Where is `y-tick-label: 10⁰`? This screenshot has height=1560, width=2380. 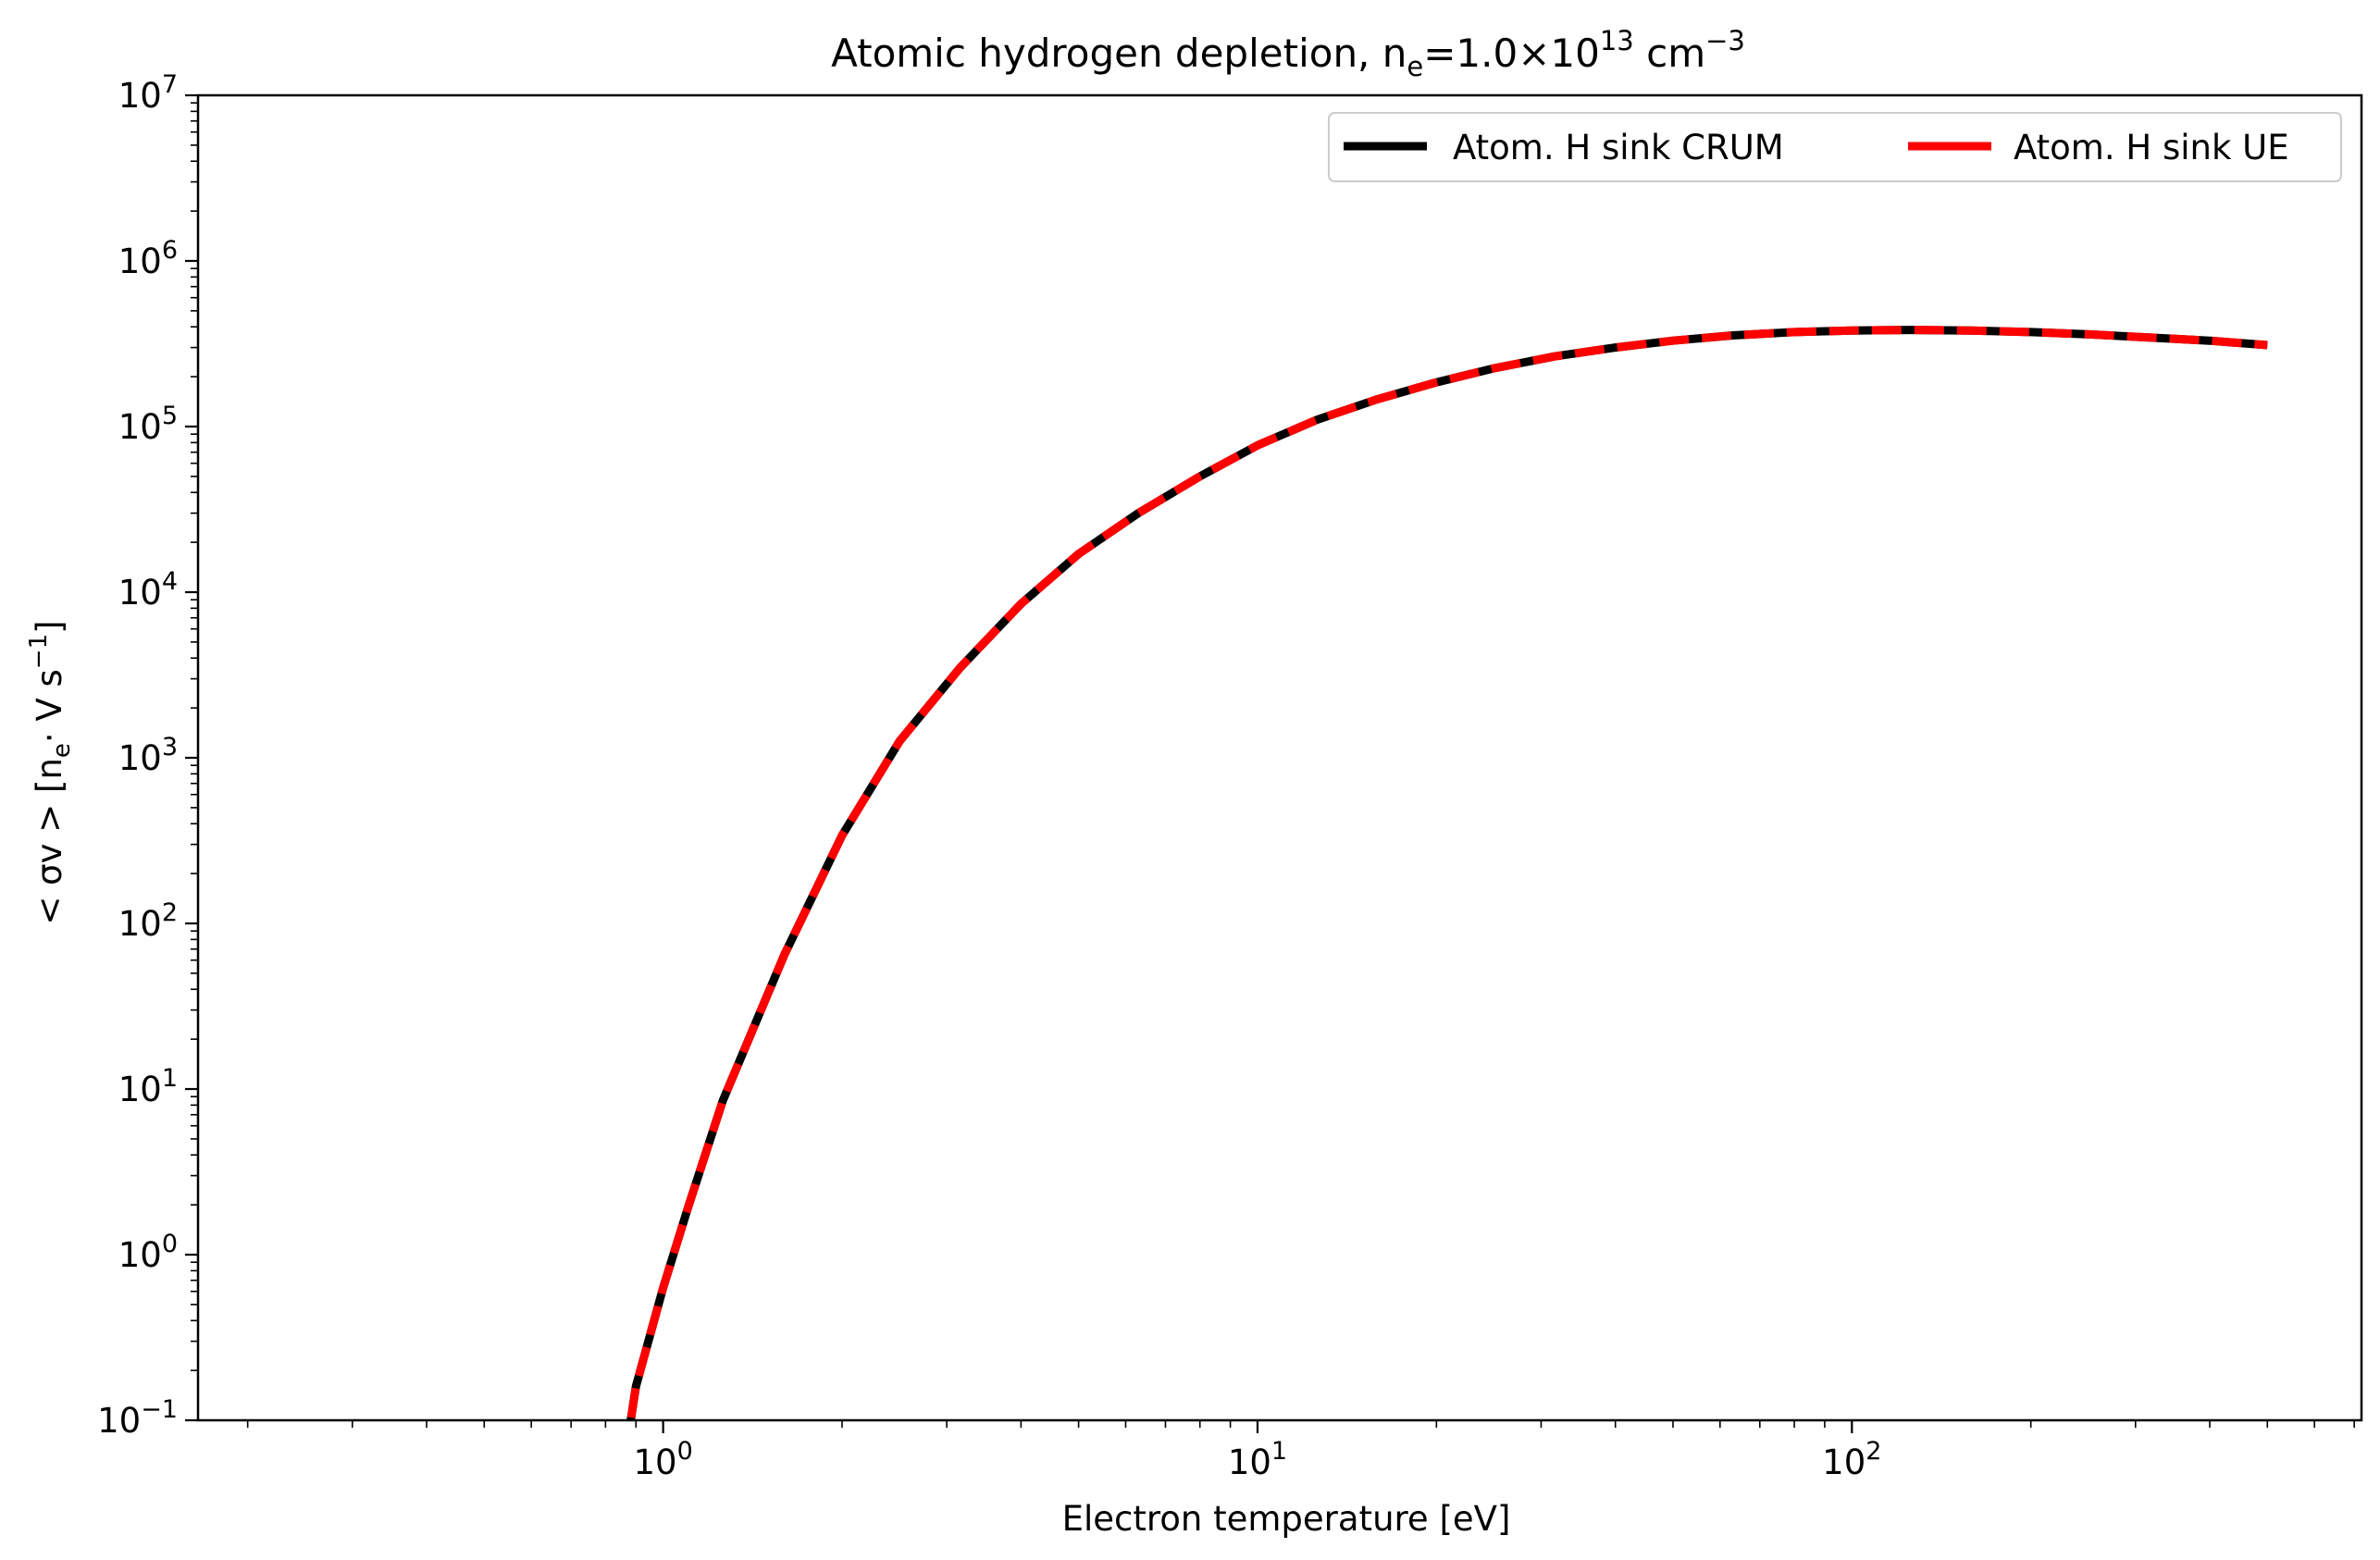
y-tick-label: 10⁰ is located at coordinates (148, 1252).